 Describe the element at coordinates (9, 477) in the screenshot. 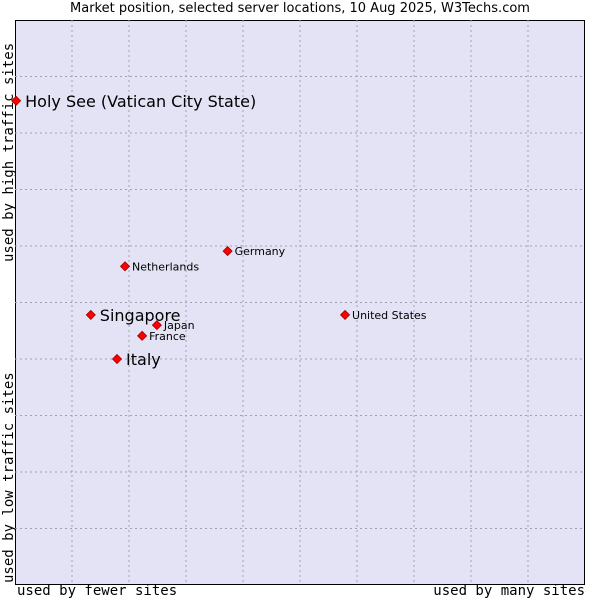

I see `y-axis-label-low: used by low traffic sites` at that location.